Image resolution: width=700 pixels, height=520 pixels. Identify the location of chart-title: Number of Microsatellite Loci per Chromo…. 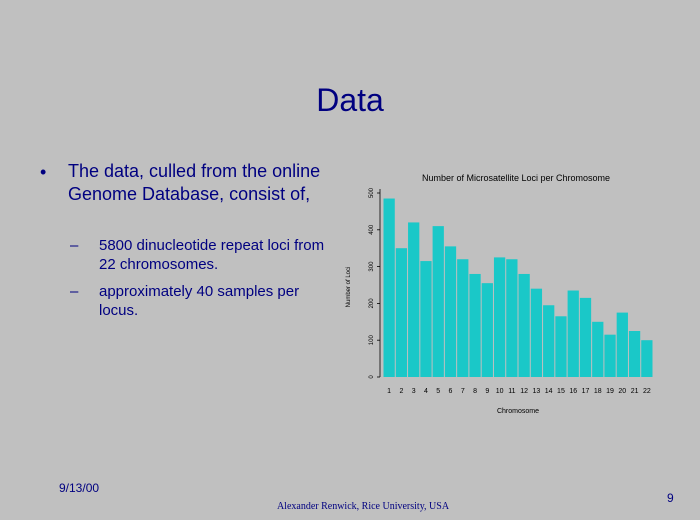
(516, 178).